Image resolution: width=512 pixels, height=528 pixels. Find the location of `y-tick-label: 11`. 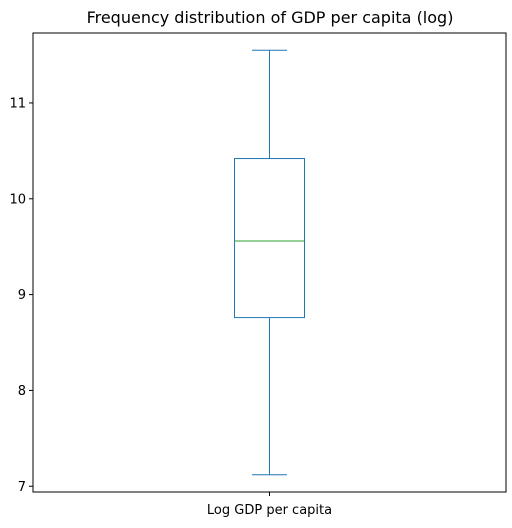

y-tick-label: 11 is located at coordinates (17, 103).